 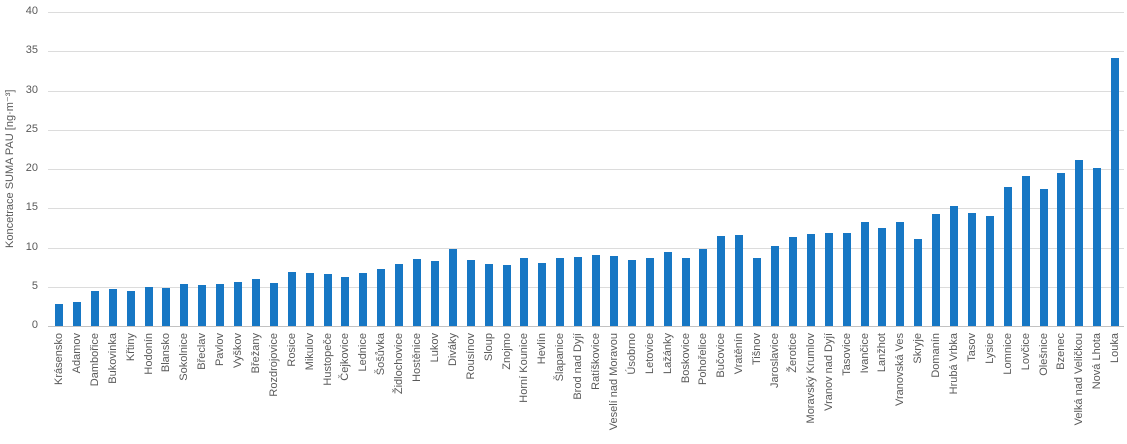 I want to click on x-category-label: Hostěnice, so click(x=417, y=357).